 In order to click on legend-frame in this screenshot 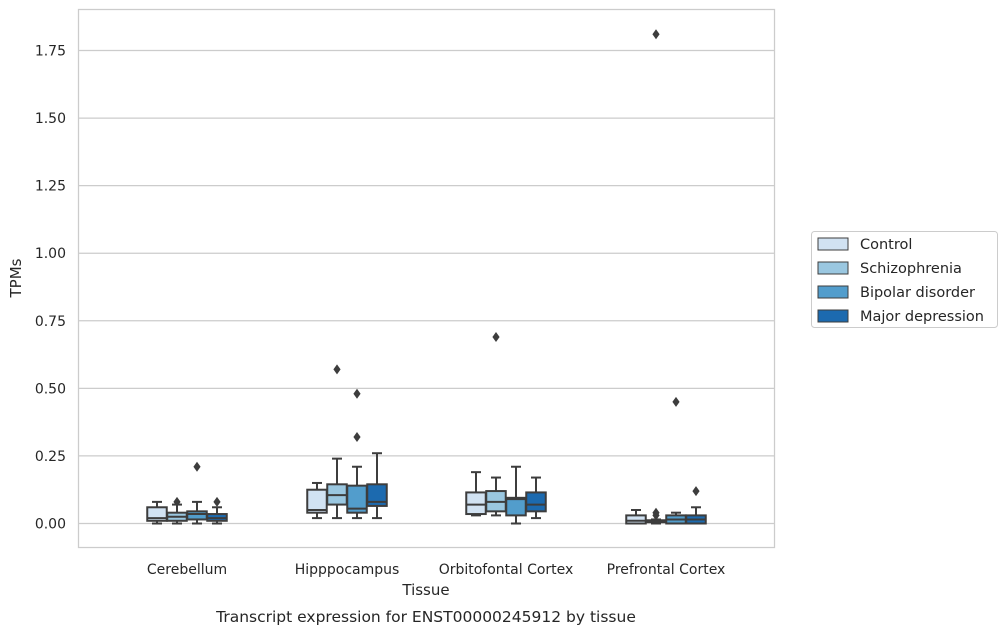, I will do `click(904, 279)`.